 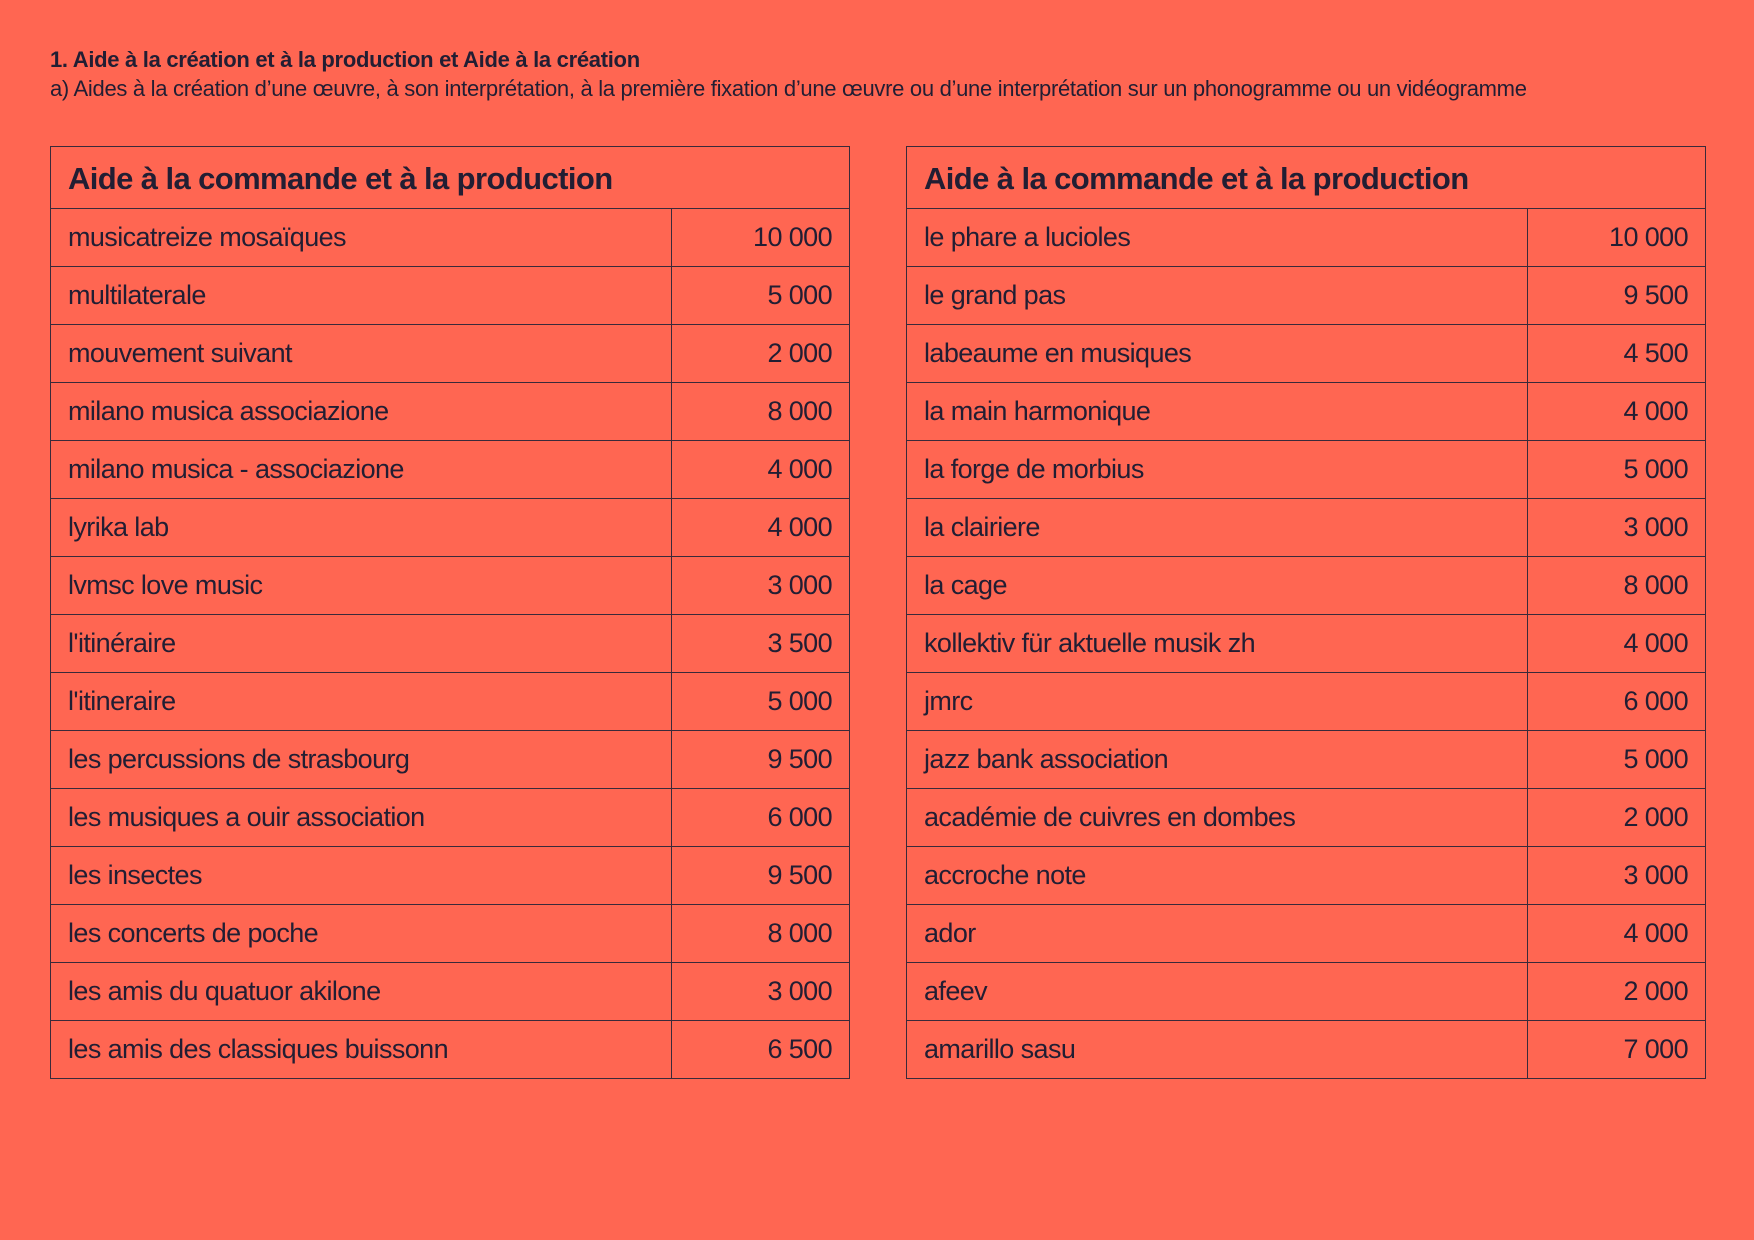 What do you see at coordinates (760, 643) in the screenshot?
I see `grant-amount: 3 500` at bounding box center [760, 643].